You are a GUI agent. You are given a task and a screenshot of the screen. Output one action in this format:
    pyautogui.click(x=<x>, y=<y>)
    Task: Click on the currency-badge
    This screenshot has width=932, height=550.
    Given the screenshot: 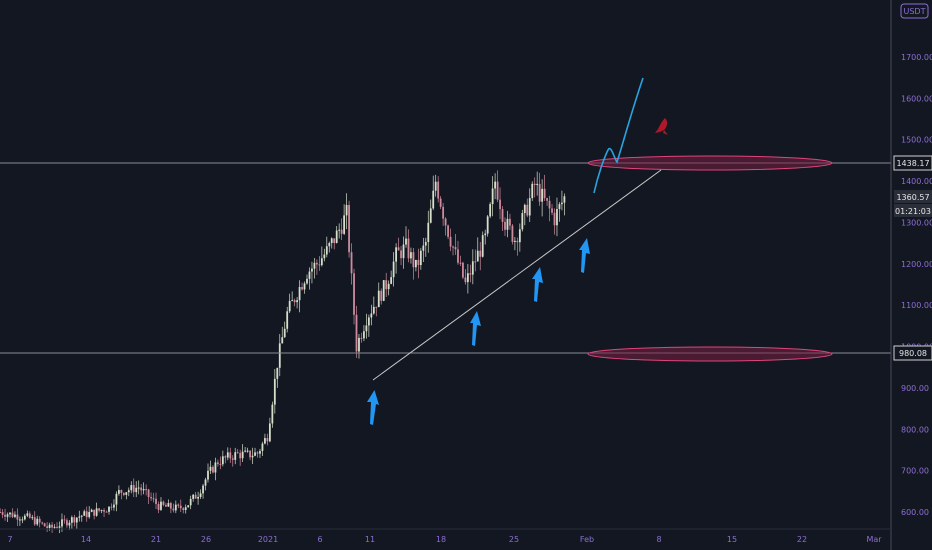 What is the action you would take?
    pyautogui.click(x=914, y=11)
    